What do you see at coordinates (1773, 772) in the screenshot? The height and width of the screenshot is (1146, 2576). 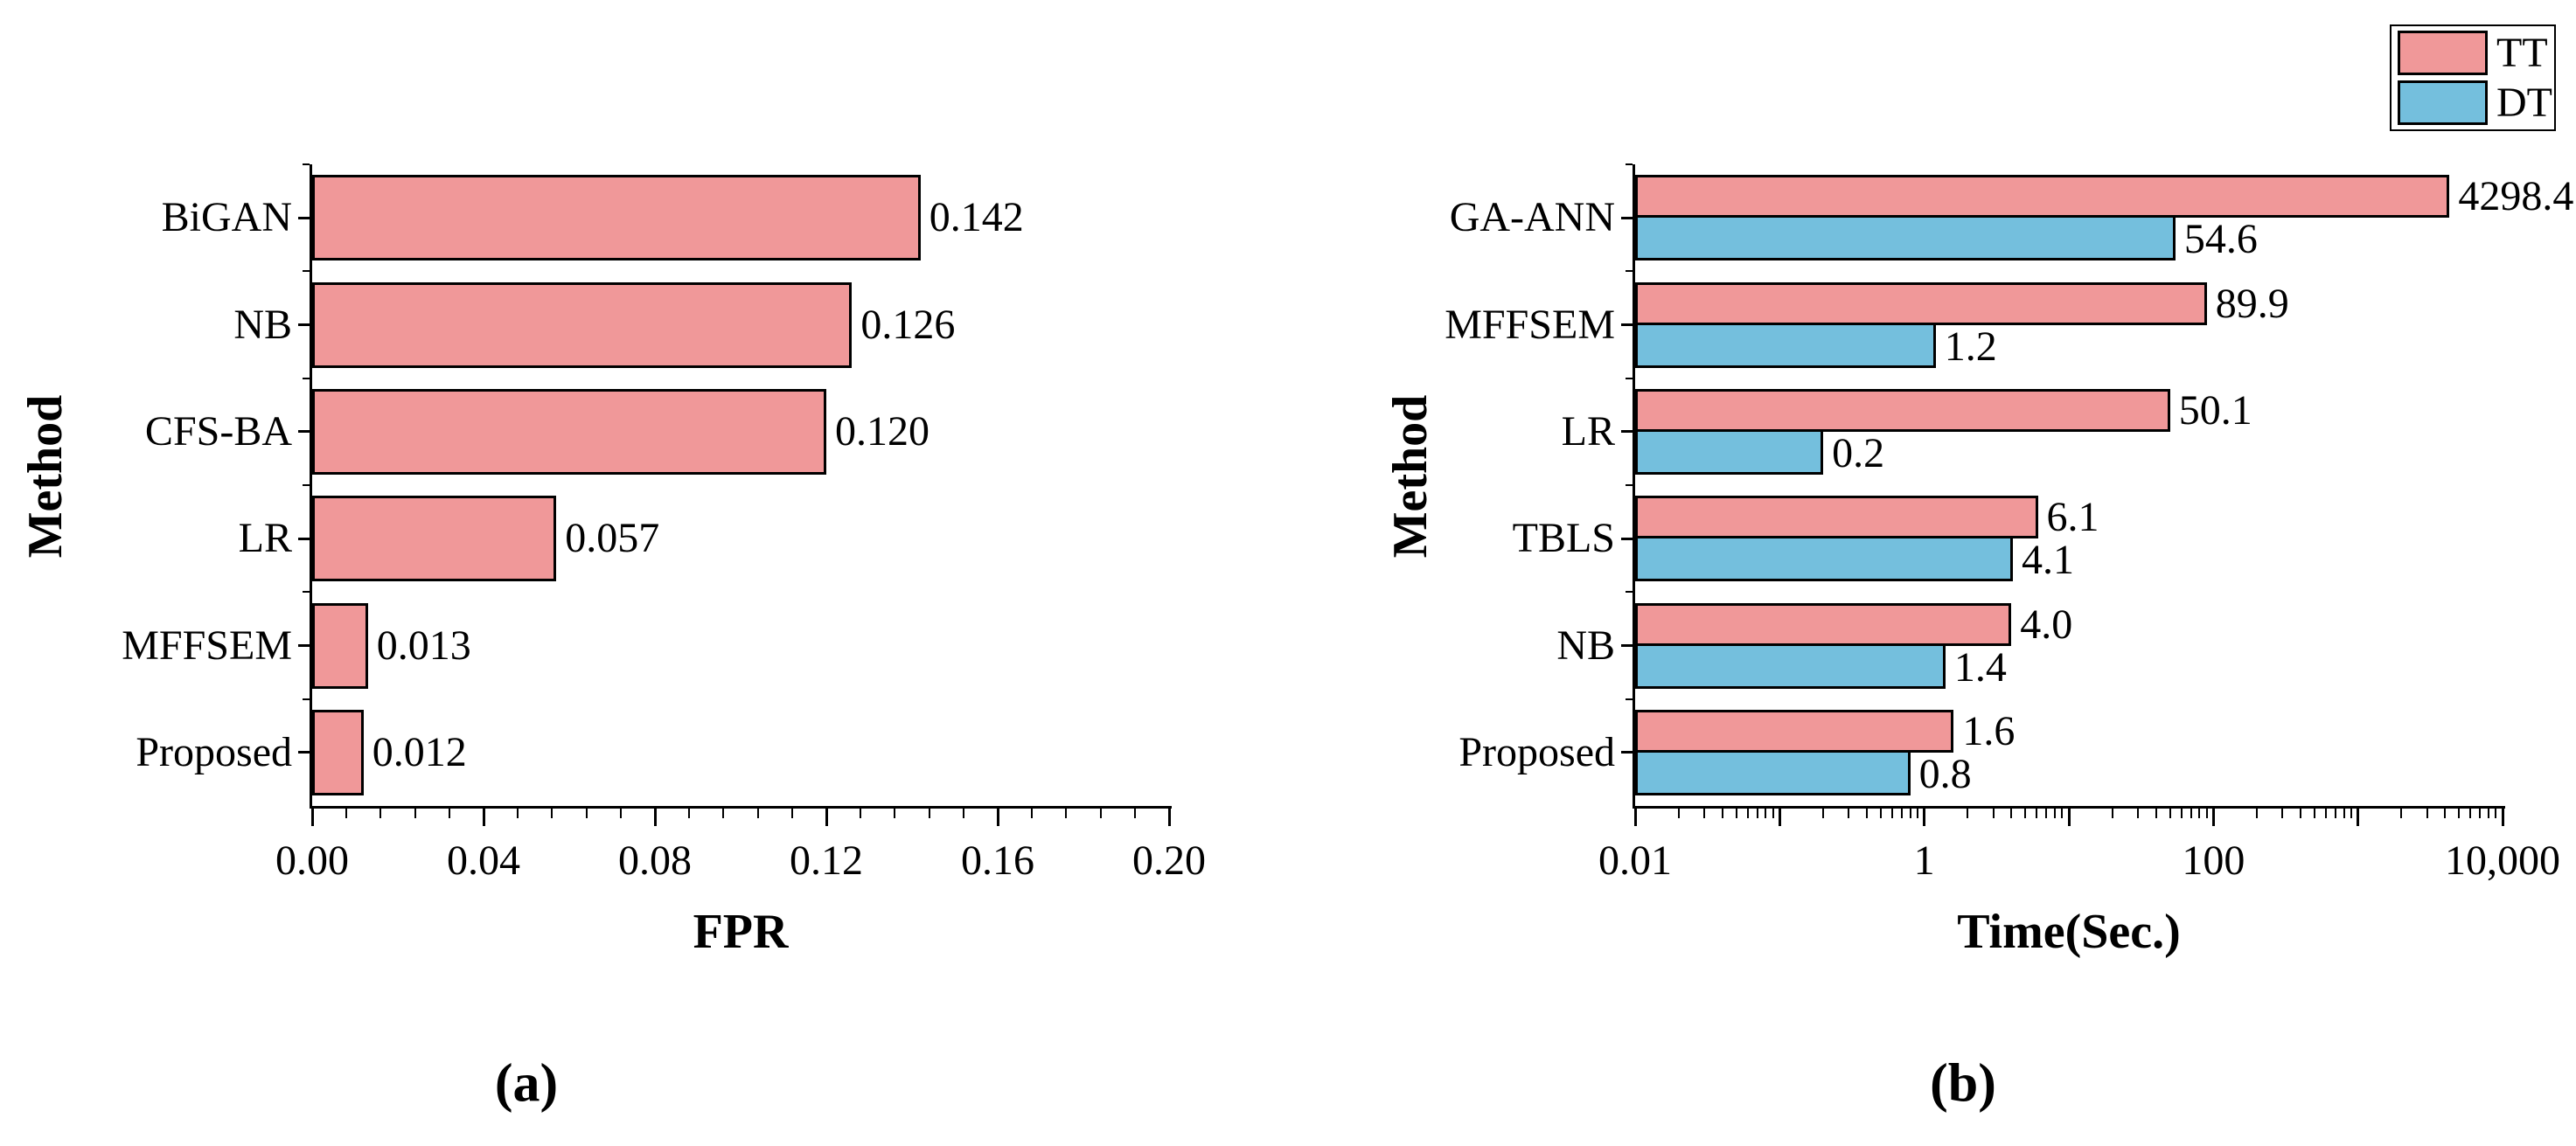 I see `bar-dt-proposed` at bounding box center [1773, 772].